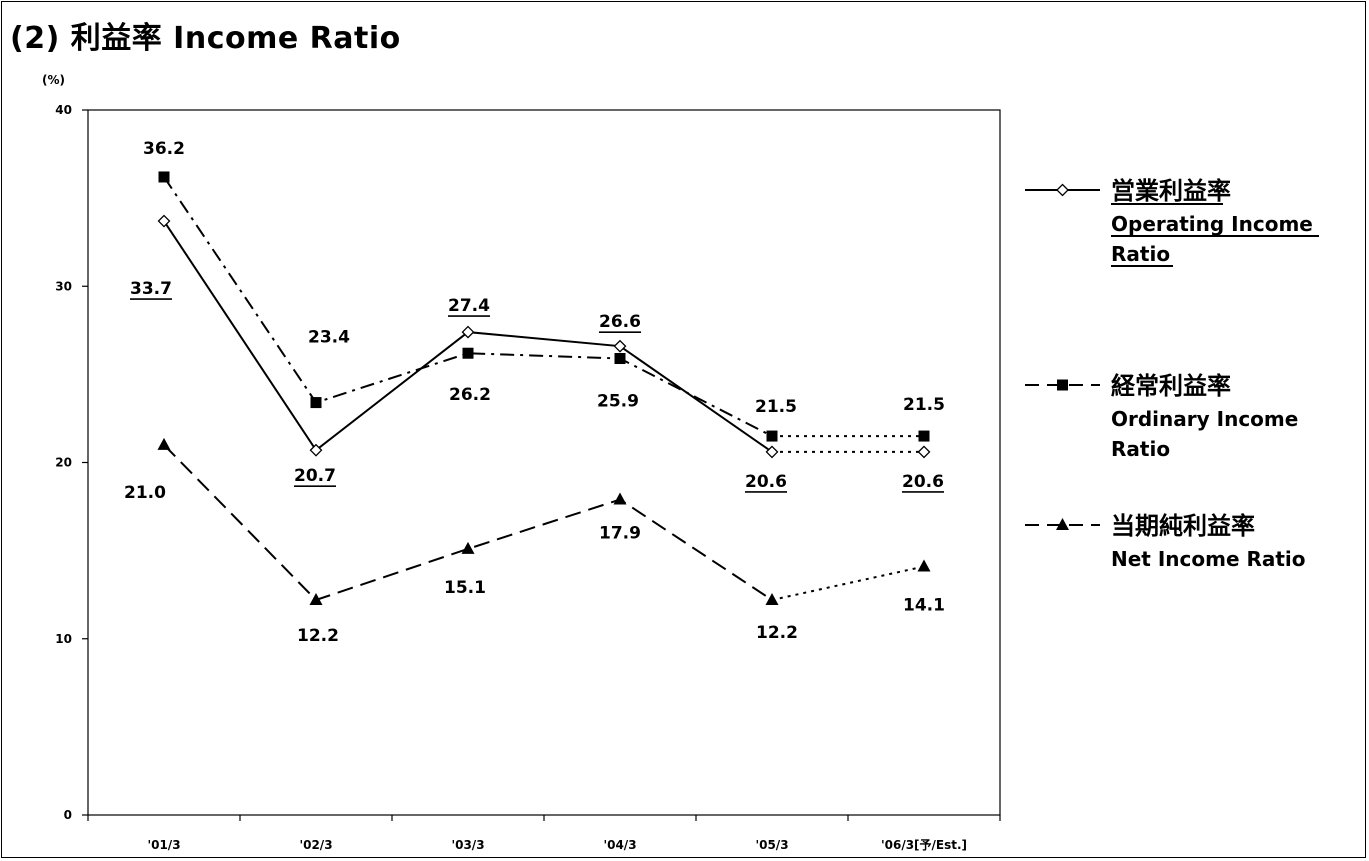  What do you see at coordinates (163, 845) in the screenshot?
I see `x-tick-label: '01/3` at bounding box center [163, 845].